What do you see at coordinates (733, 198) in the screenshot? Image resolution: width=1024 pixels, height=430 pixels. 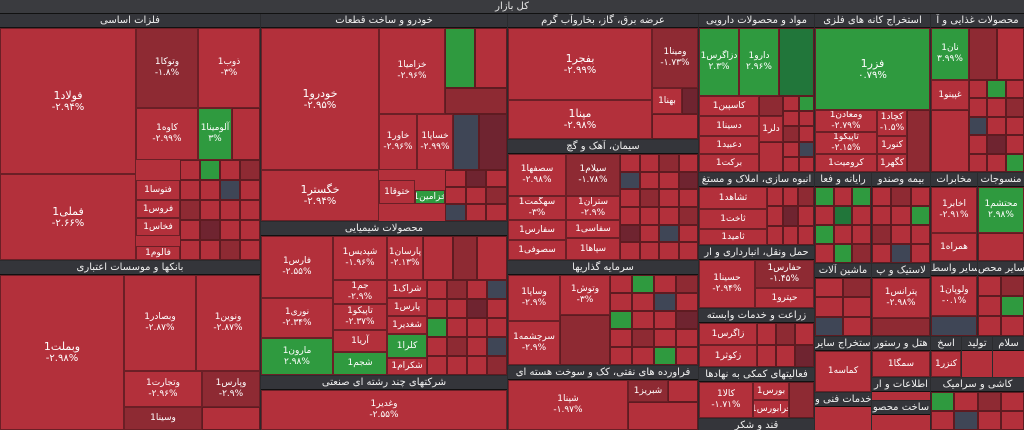 I see `stock-tile-tshahed: ثشاهد1` at bounding box center [733, 198].